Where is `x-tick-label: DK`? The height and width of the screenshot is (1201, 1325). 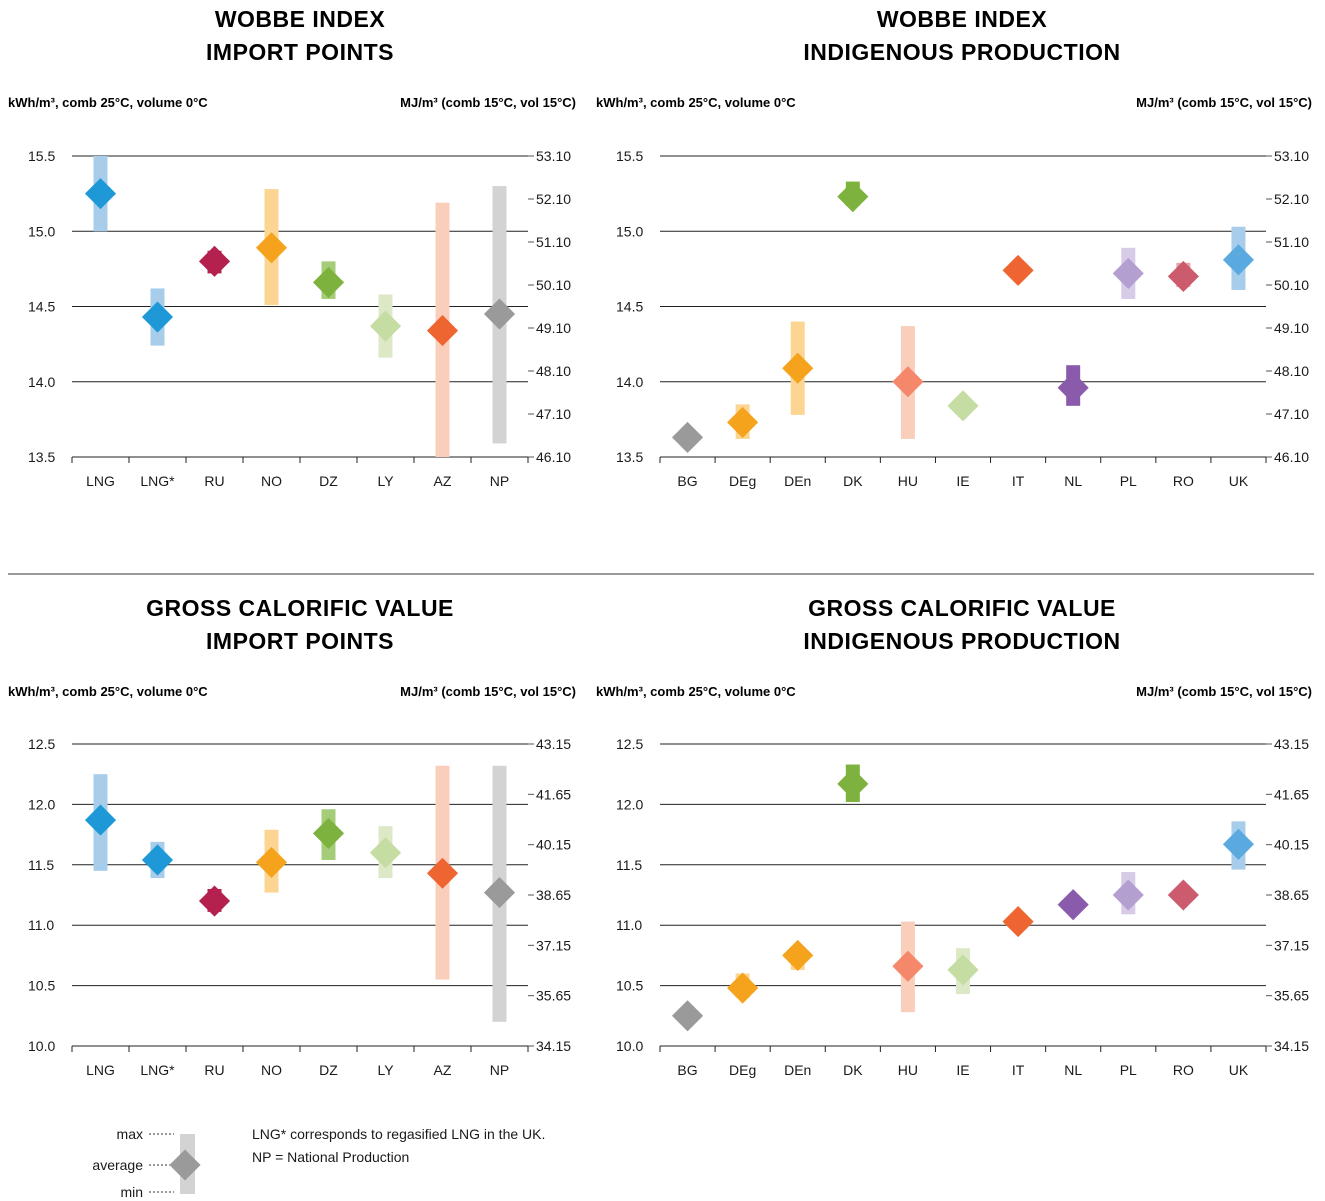 x-tick-label: DK is located at coordinates (853, 481).